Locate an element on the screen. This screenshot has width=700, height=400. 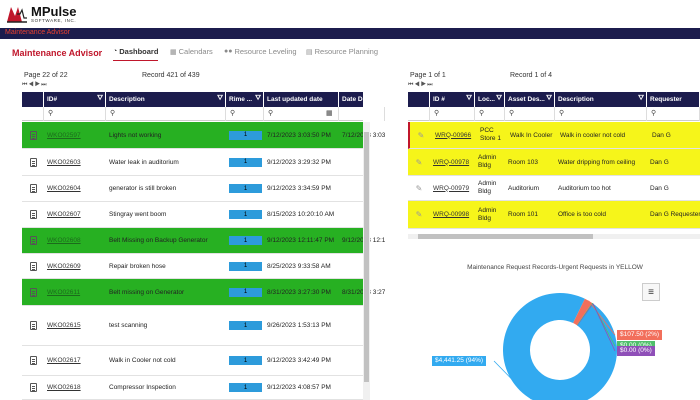
wo-row-icon-cell is located at coordinates (33, 387).